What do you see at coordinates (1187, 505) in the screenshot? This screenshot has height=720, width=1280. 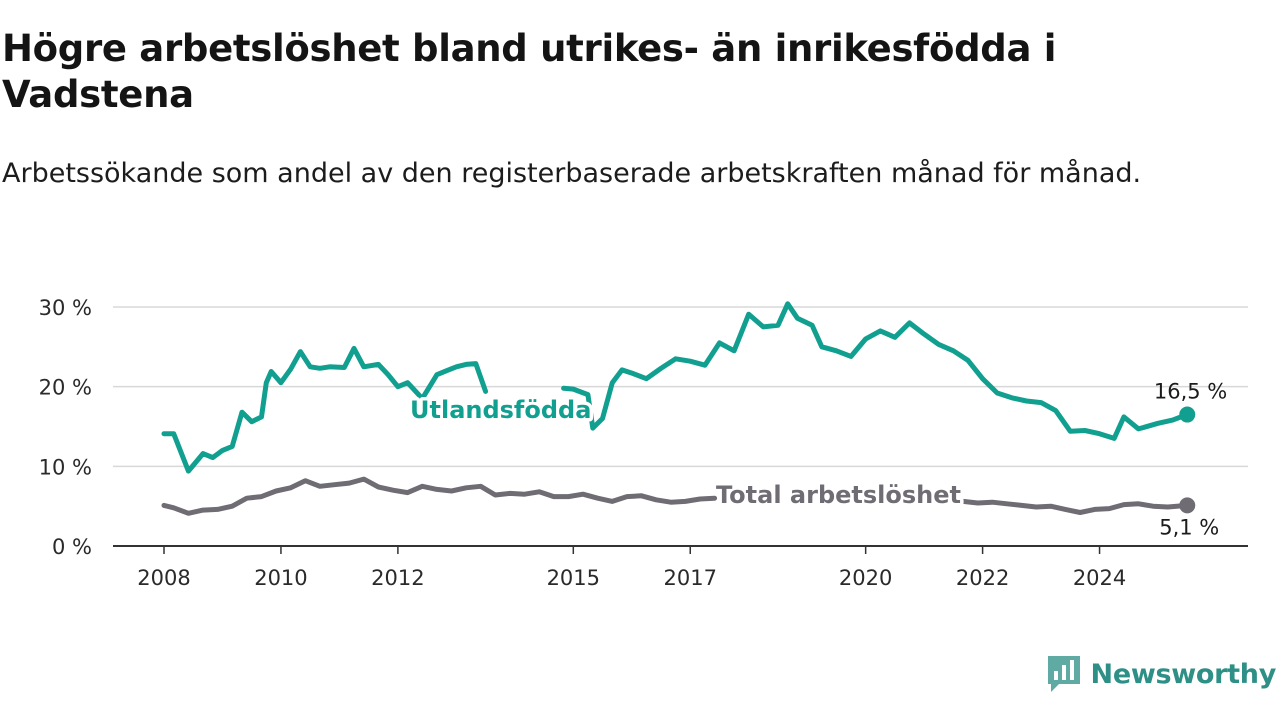 I see `series-end-point-total-arbetsloshet` at bounding box center [1187, 505].